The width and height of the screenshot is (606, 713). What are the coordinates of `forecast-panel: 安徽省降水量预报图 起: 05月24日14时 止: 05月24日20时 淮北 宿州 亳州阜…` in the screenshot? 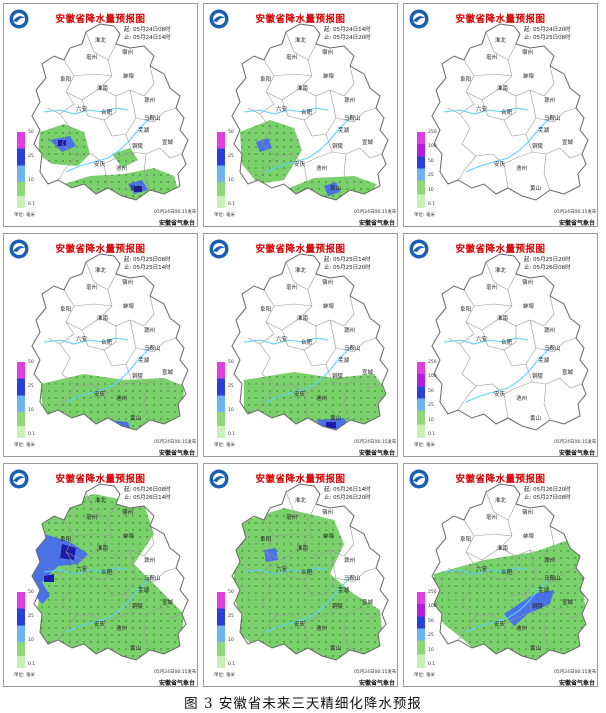 It's located at (300, 115).